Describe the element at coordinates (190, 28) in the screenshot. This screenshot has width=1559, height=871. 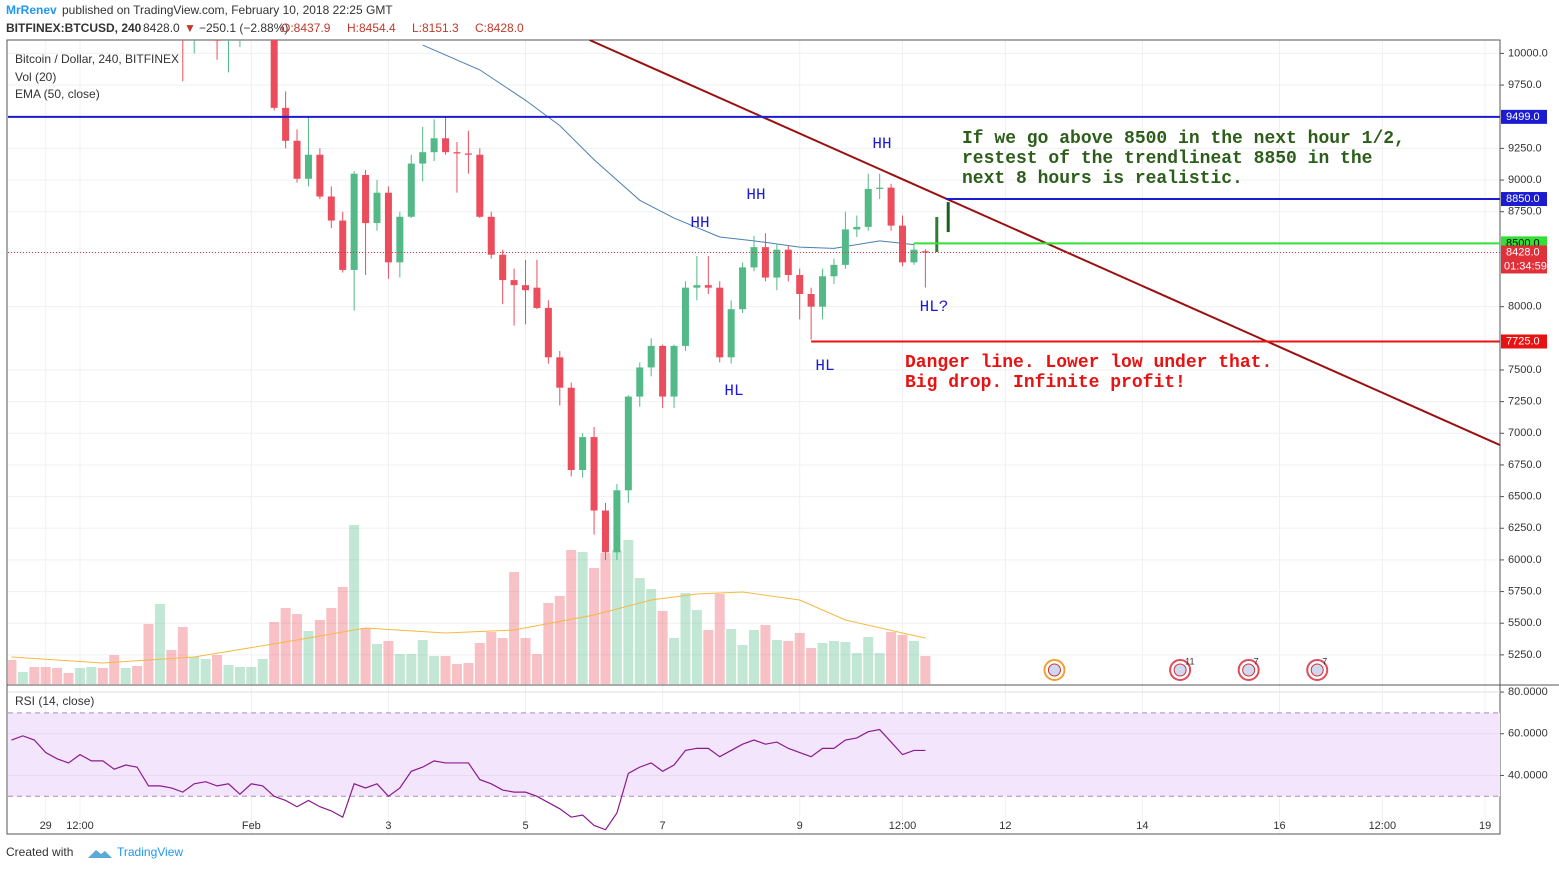
I see `arrow: ▼` at that location.